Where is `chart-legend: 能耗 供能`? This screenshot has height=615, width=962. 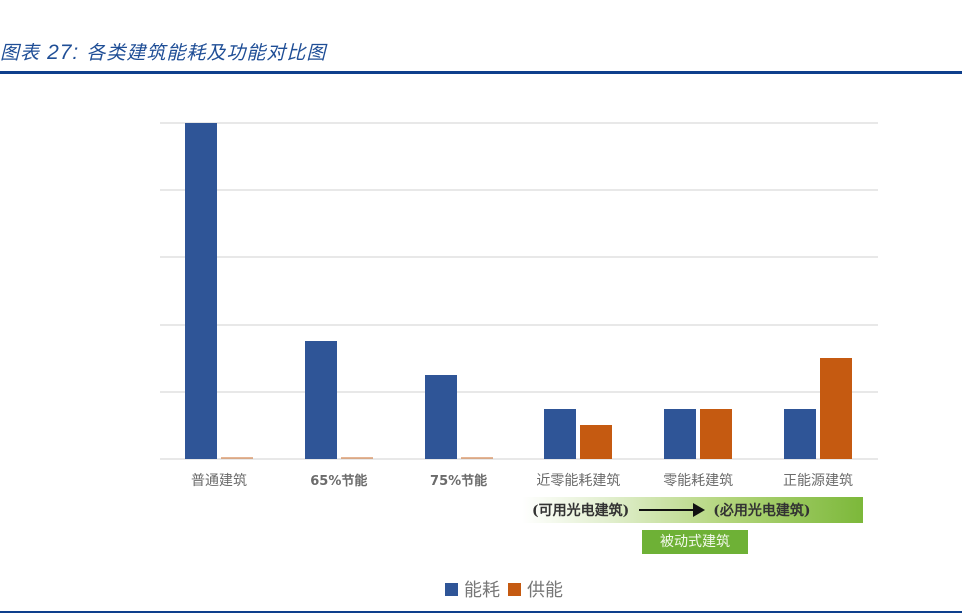
chart-legend: 能耗 供能 is located at coordinates (508, 589).